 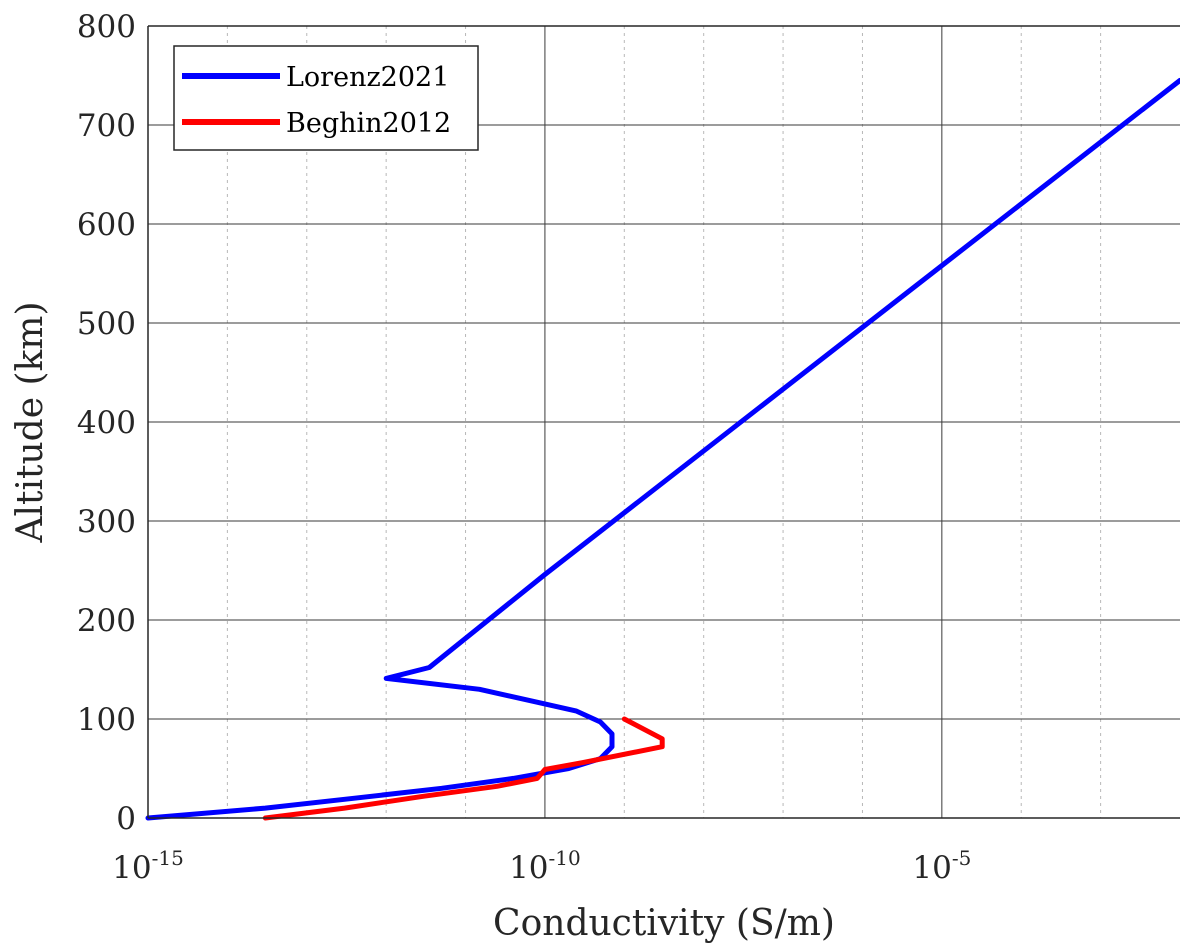 What do you see at coordinates (367, 77) in the screenshot?
I see `legend-label-lorenz2021: Lorenz2021` at bounding box center [367, 77].